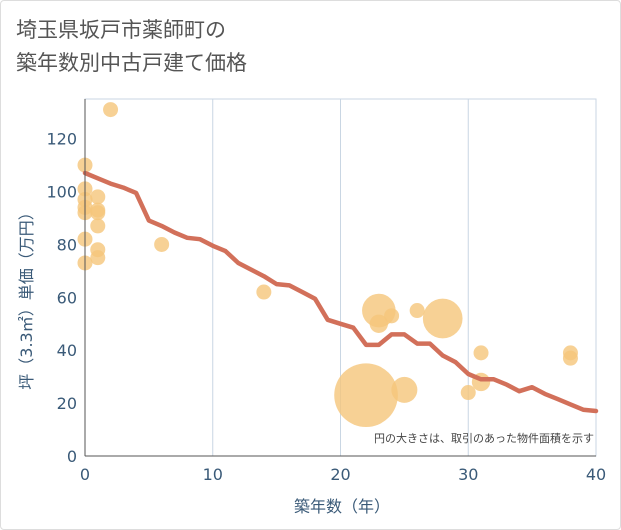  I want to click on x-tick-label: 30, so click(468, 474).